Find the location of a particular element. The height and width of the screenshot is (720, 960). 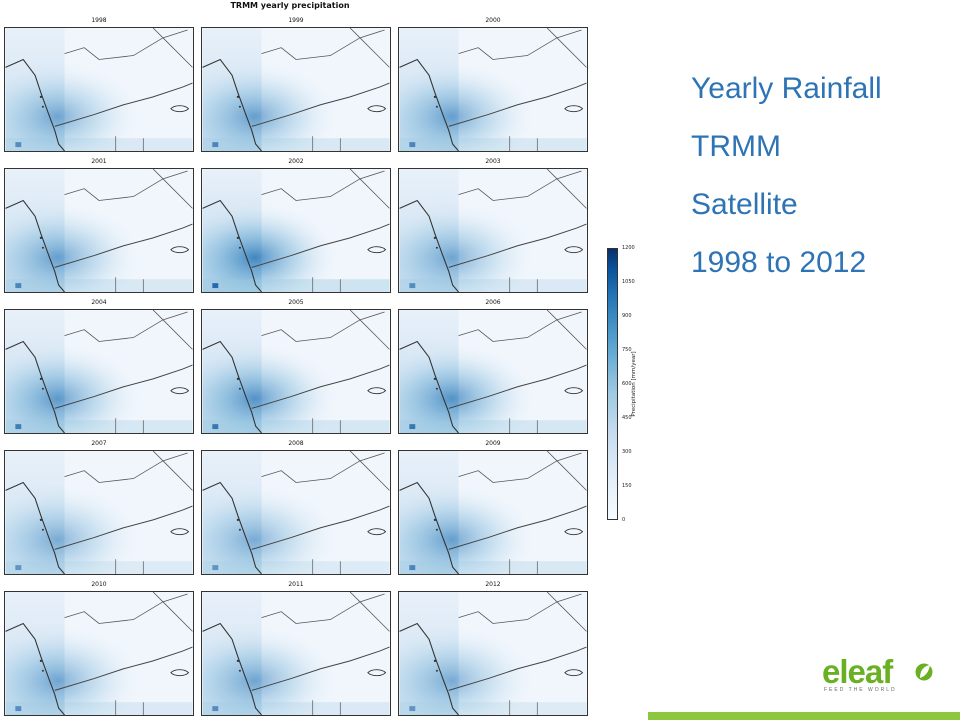

panel-year-label: 2002 is located at coordinates (296, 161).